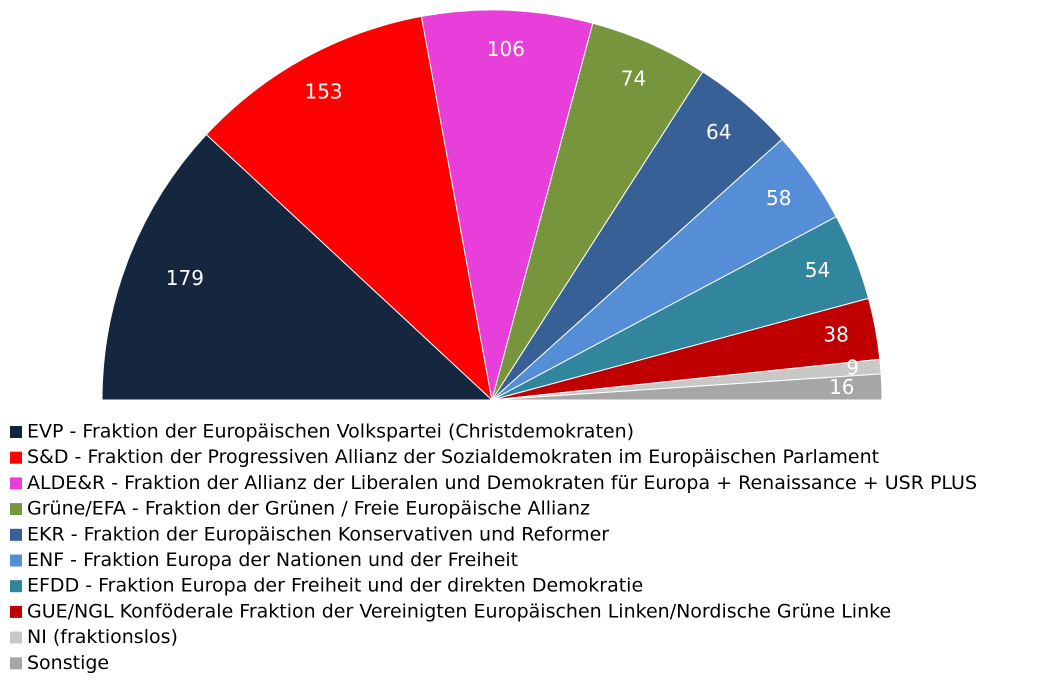  What do you see at coordinates (323, 92) in the screenshot?
I see `data-label: 153` at bounding box center [323, 92].